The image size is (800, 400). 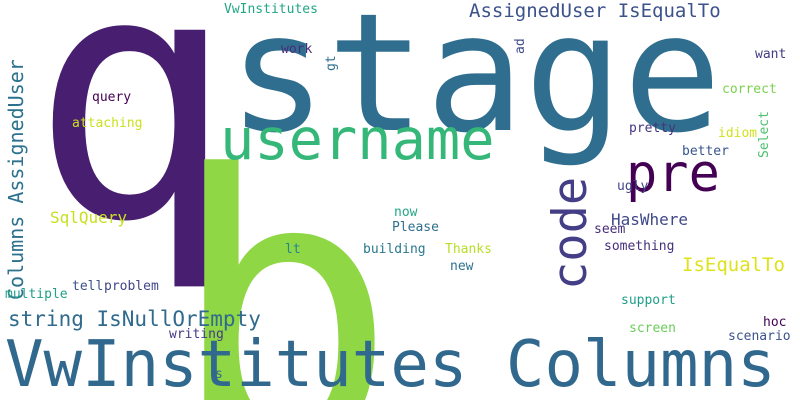 What do you see at coordinates (219, 374) in the screenshot?
I see `word-s: s` at bounding box center [219, 374].